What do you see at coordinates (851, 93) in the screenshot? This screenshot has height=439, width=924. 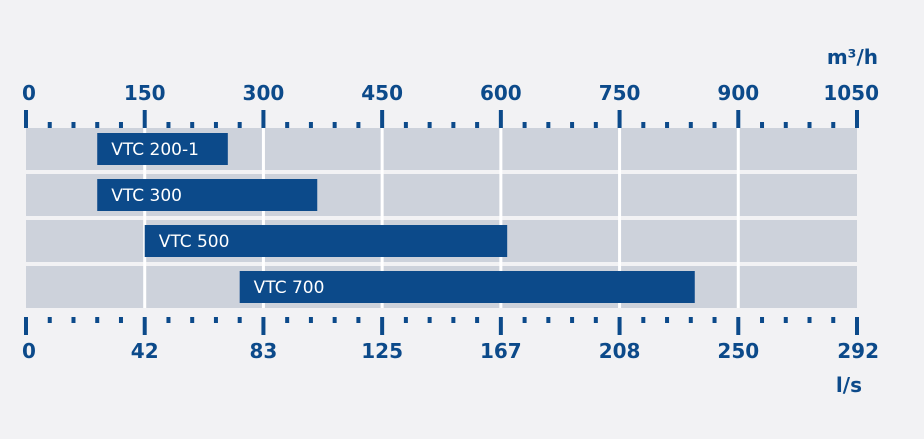 I see `top-axis-tick-label: 1050` at bounding box center [851, 93].